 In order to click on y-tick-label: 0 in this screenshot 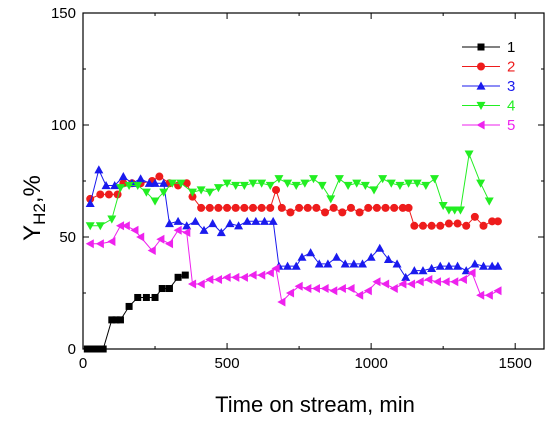, I will do `click(72, 349)`.